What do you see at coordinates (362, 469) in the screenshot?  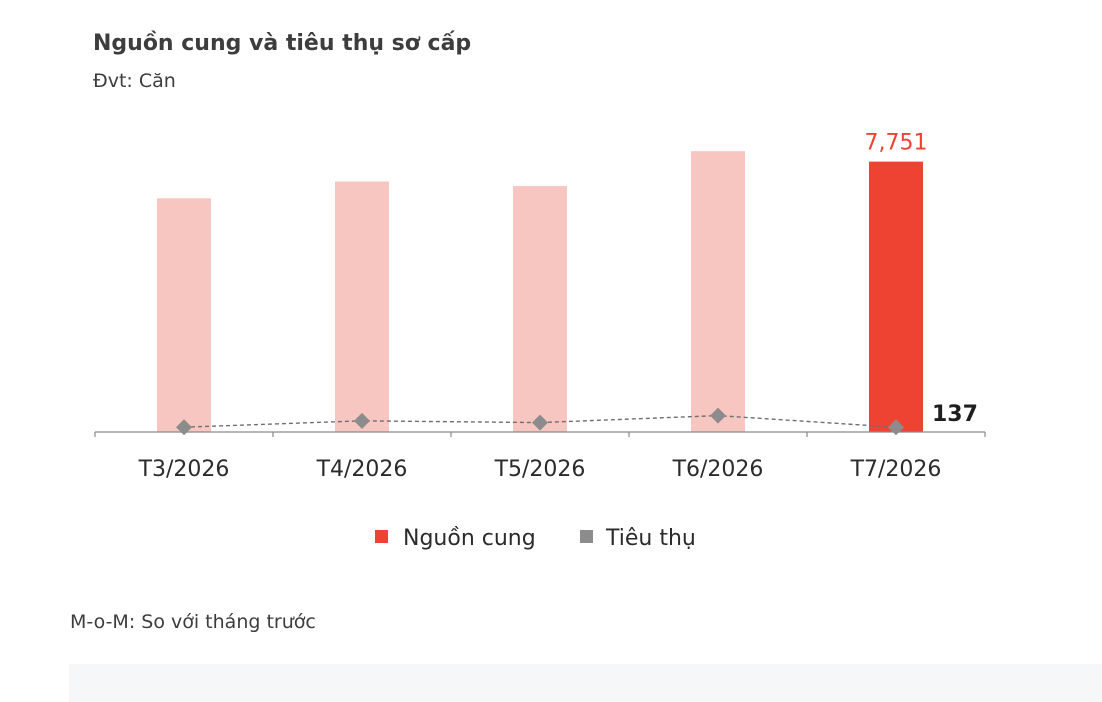 I see `x-tick-label: T4/2026` at bounding box center [362, 469].